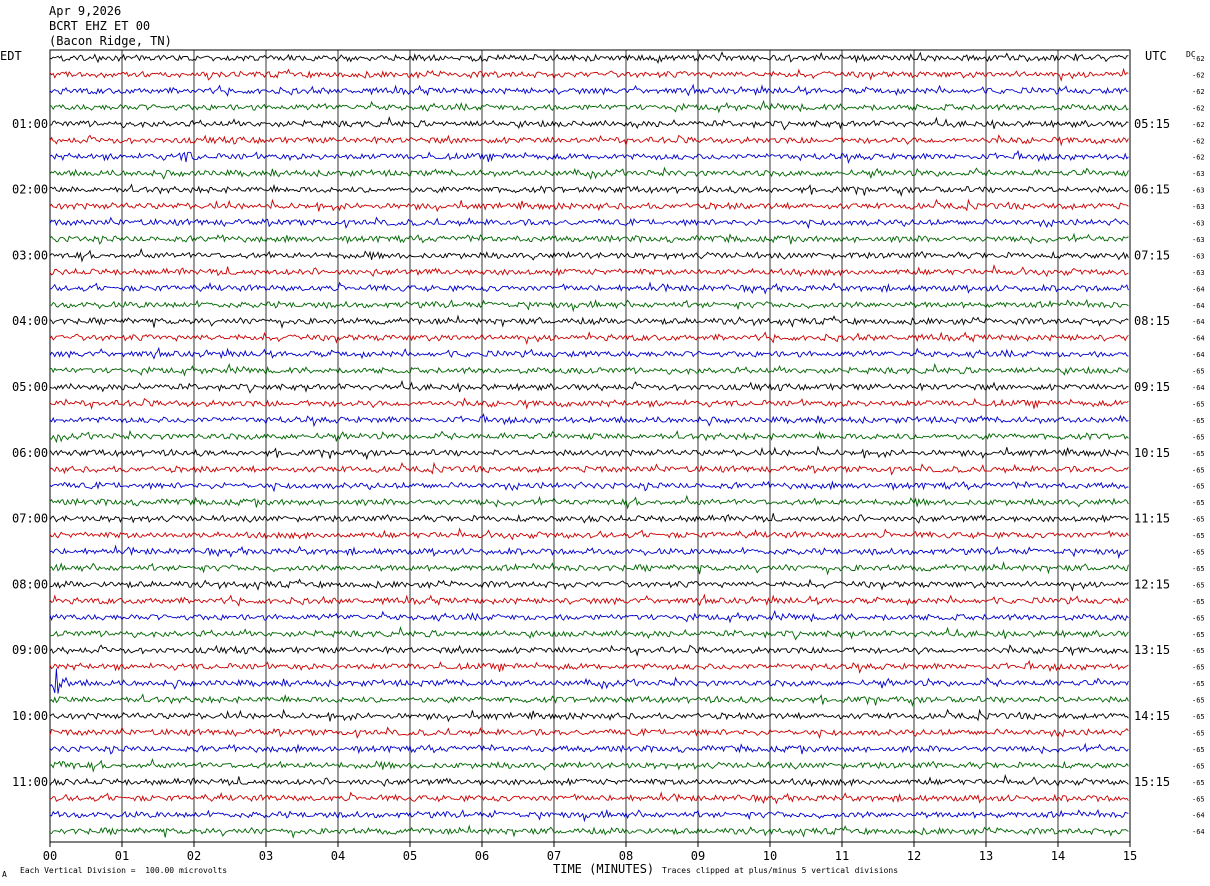 The height and width of the screenshot is (886, 1210). What do you see at coordinates (194, 856) in the screenshot?
I see `x-tick-label: 02` at bounding box center [194, 856].